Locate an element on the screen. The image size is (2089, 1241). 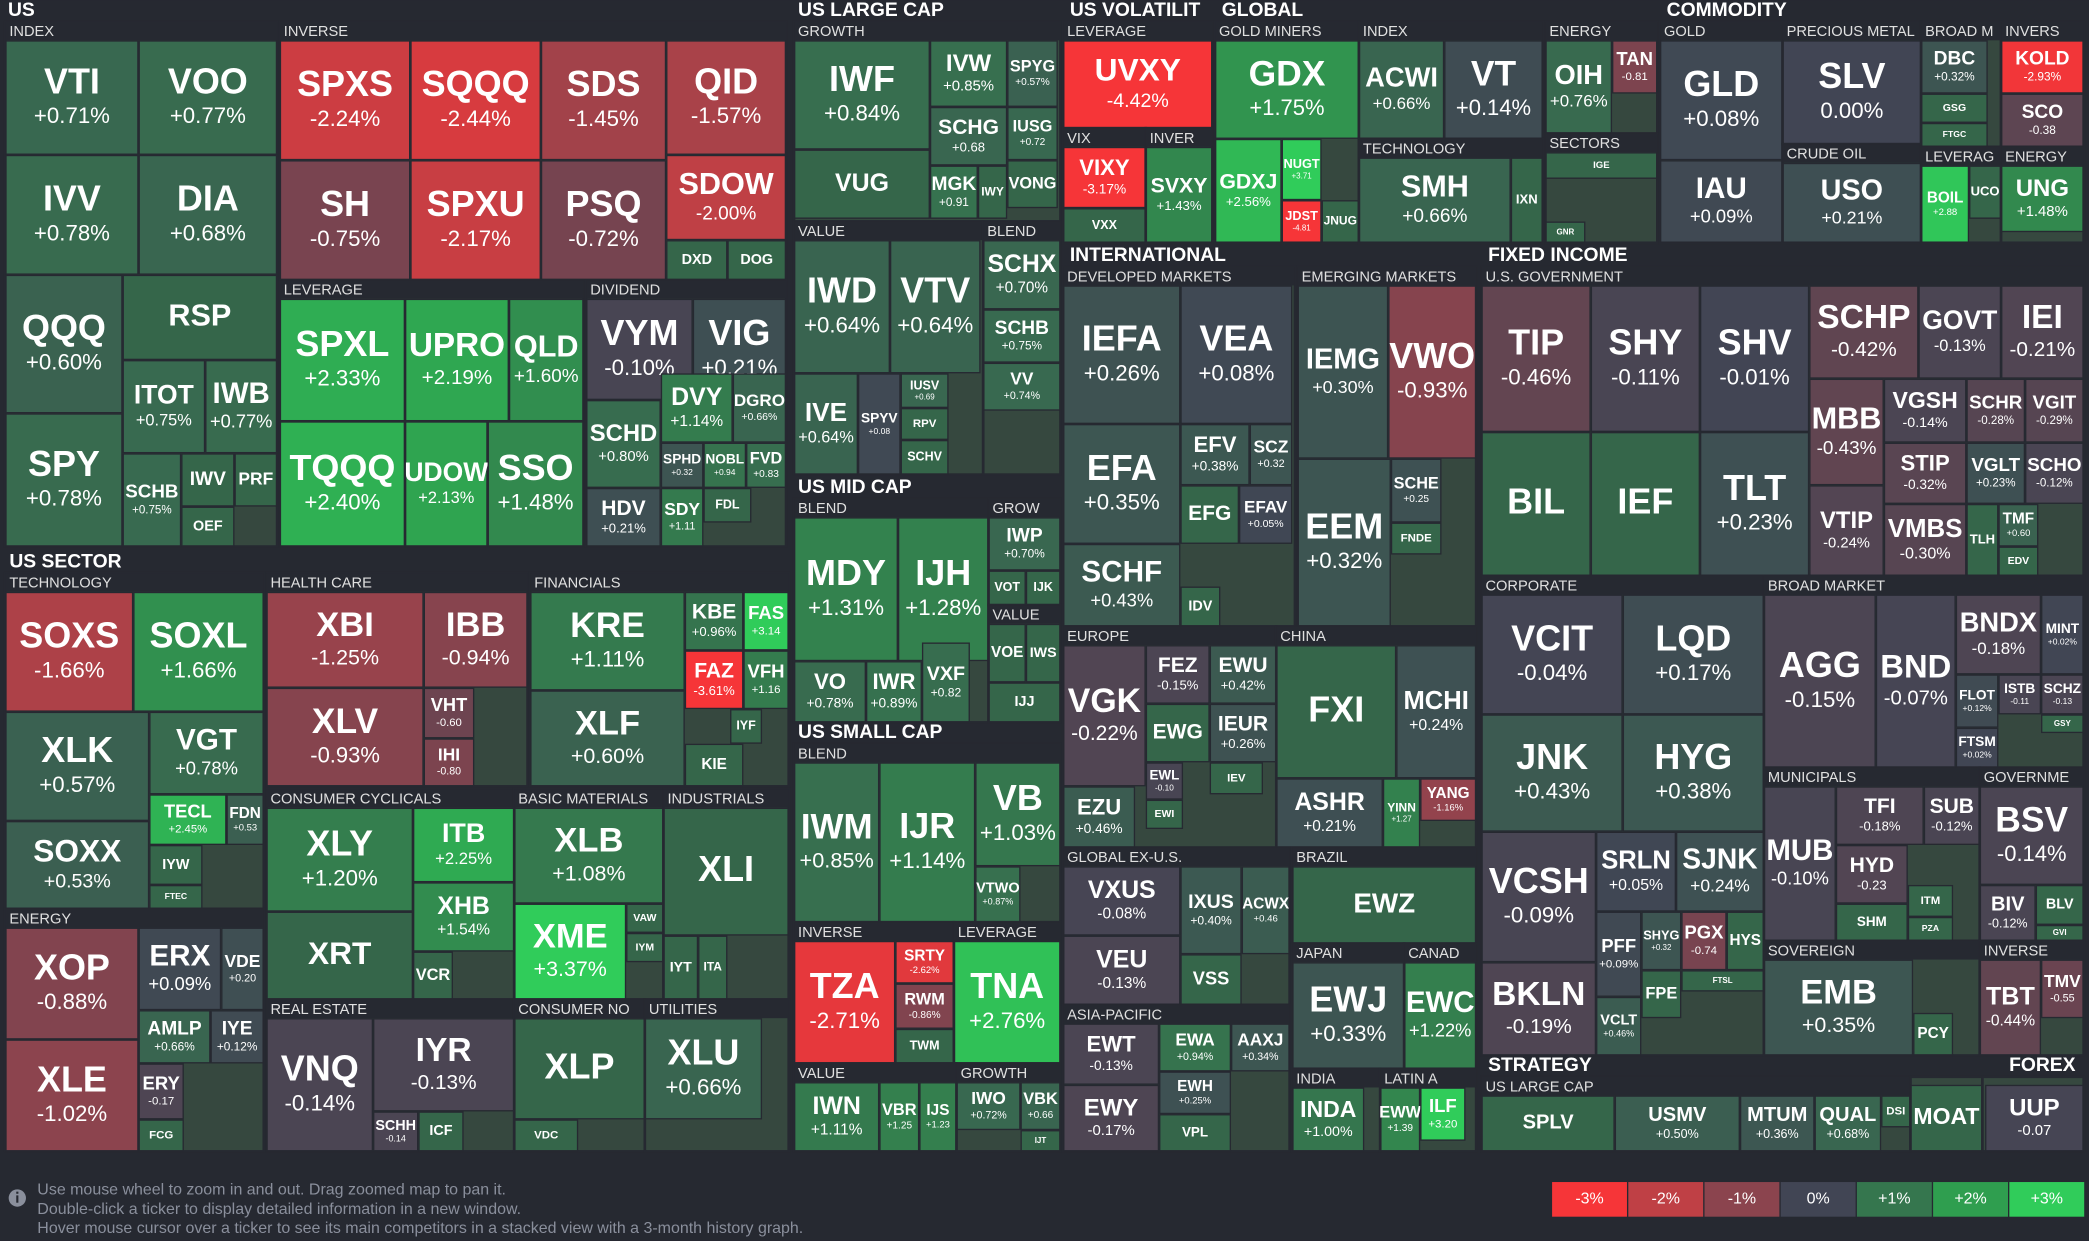
ticker-symbol: SCHO is located at coordinates (2054, 464).